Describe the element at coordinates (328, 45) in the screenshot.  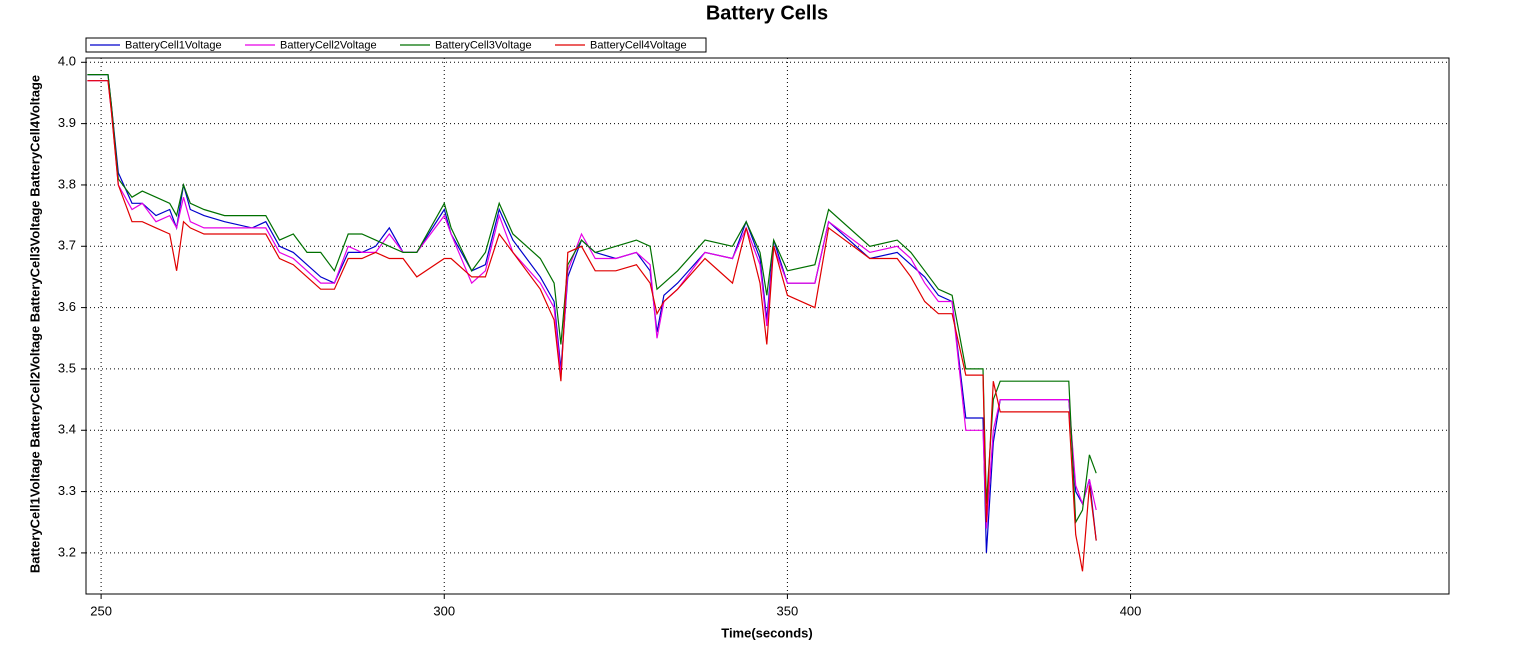
I see `legend-label: BatteryCell2Voltage` at that location.